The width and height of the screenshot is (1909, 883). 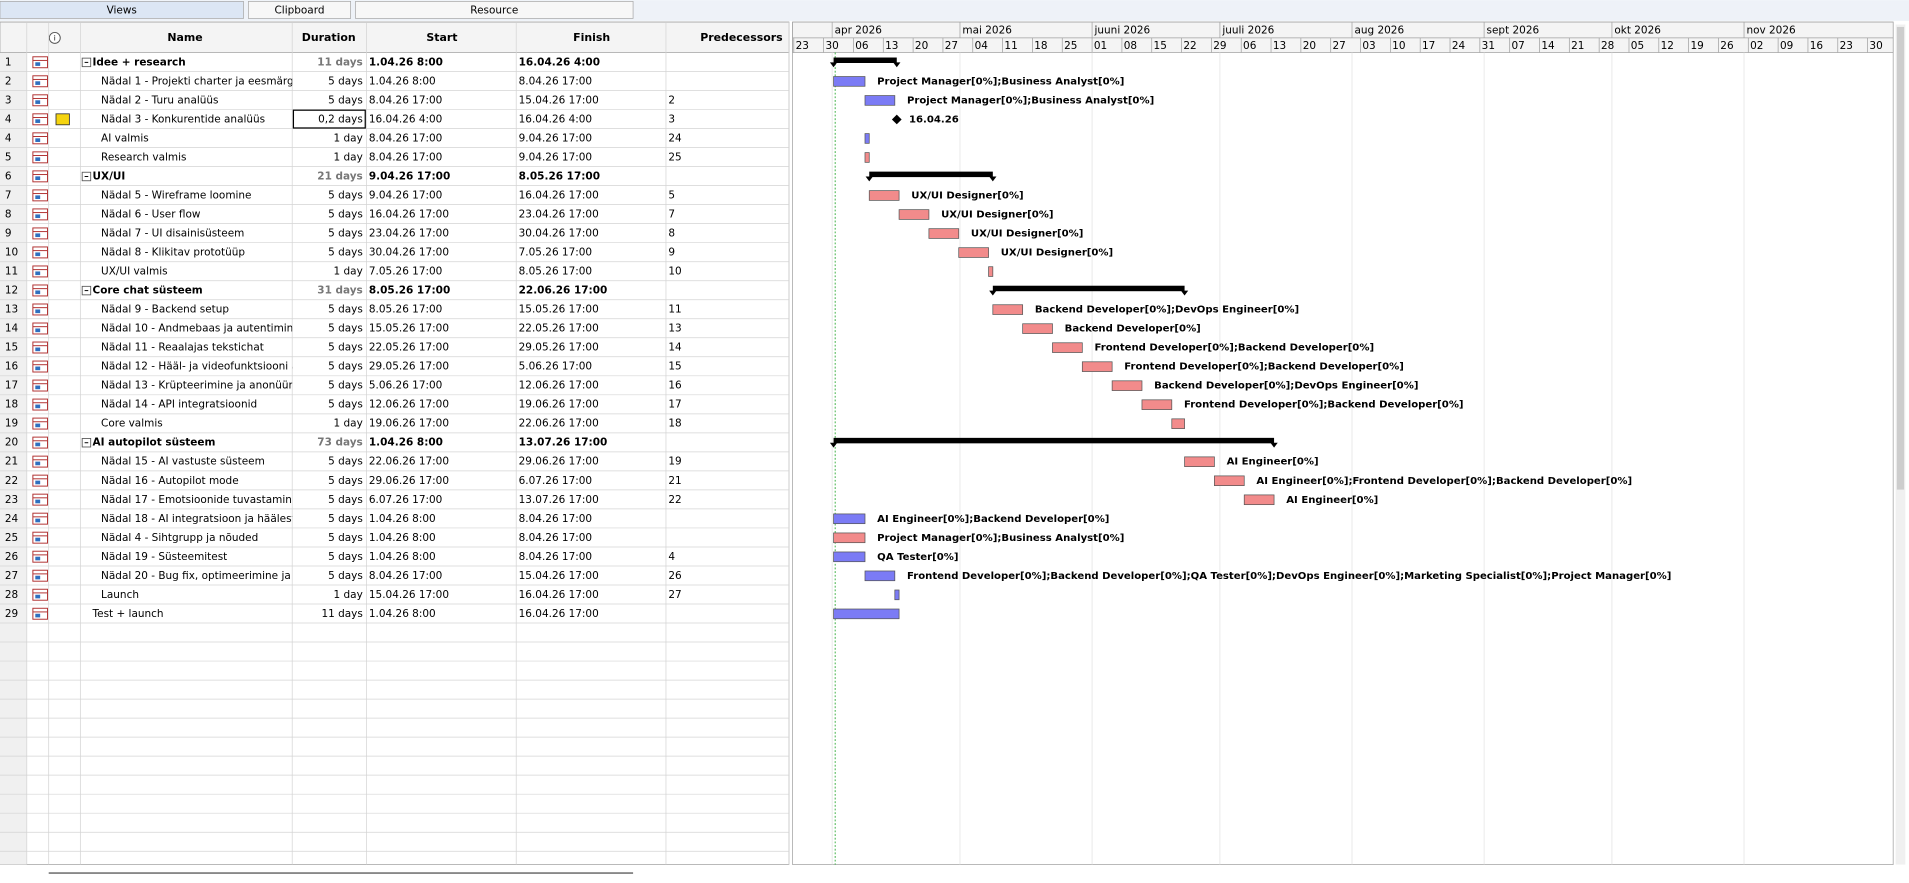 I want to click on ribbon-tab-label: Resource, so click(x=494, y=11).